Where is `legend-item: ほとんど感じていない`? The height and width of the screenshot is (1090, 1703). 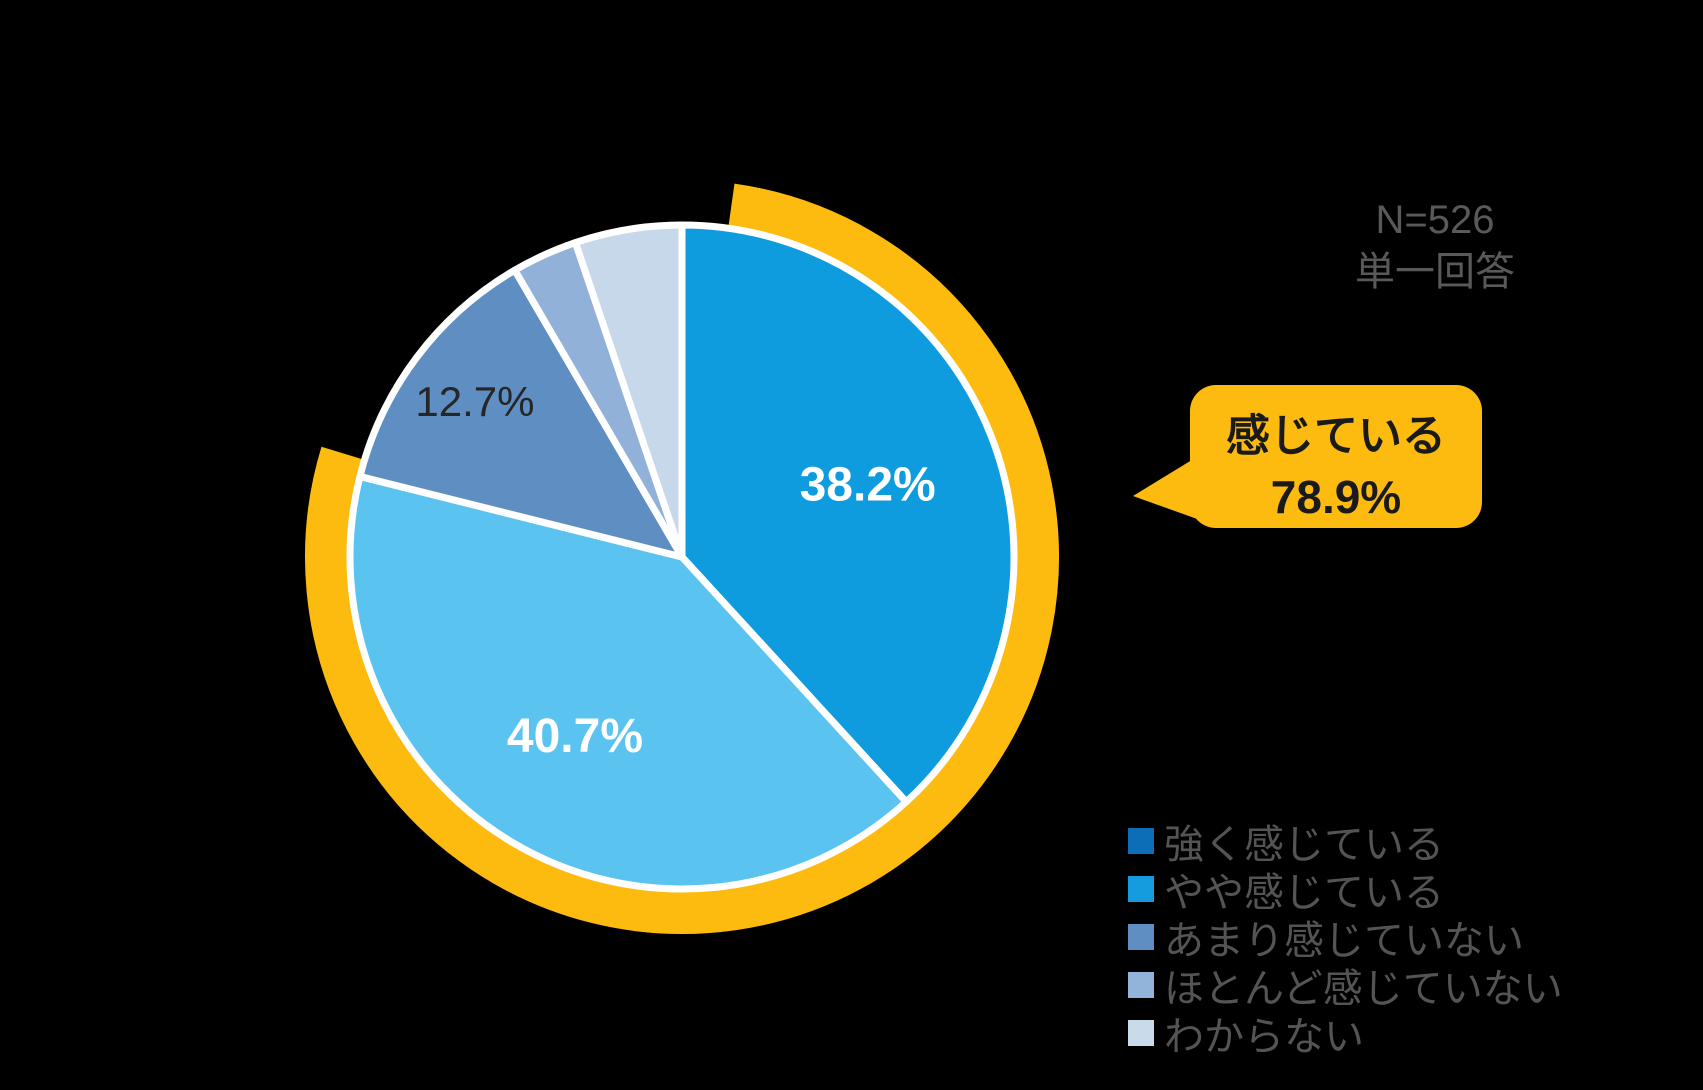 legend-item: ほとんど感じていない is located at coordinates (1345, 986).